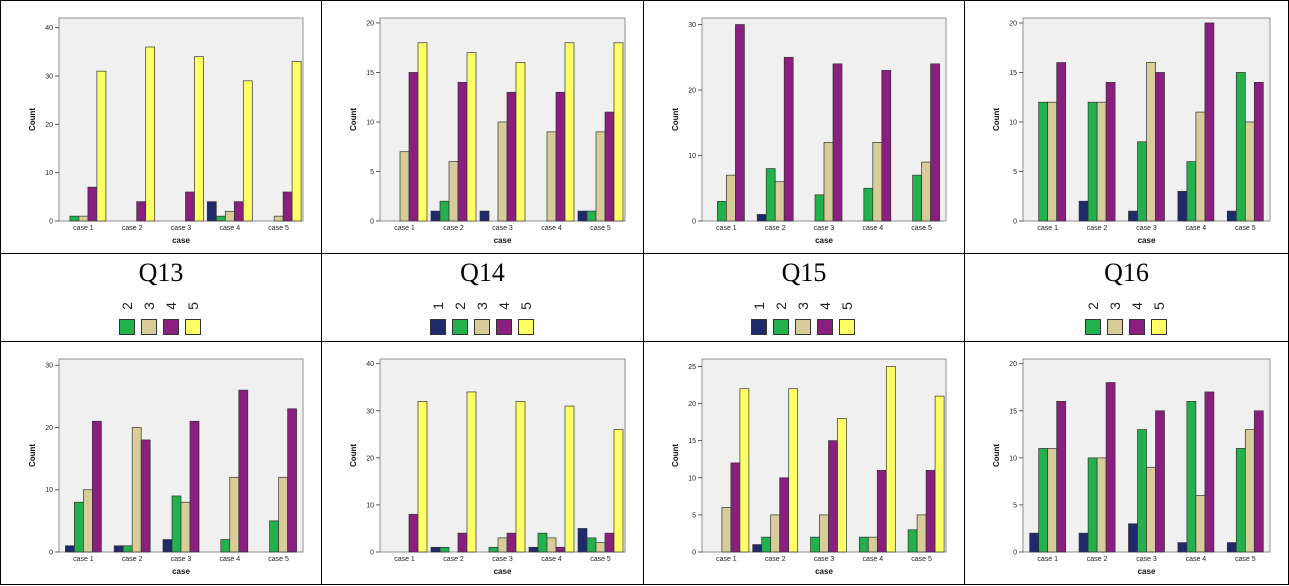 The image size is (1289, 586). What do you see at coordinates (482, 272) in the screenshot?
I see `question-title: Q14` at bounding box center [482, 272].